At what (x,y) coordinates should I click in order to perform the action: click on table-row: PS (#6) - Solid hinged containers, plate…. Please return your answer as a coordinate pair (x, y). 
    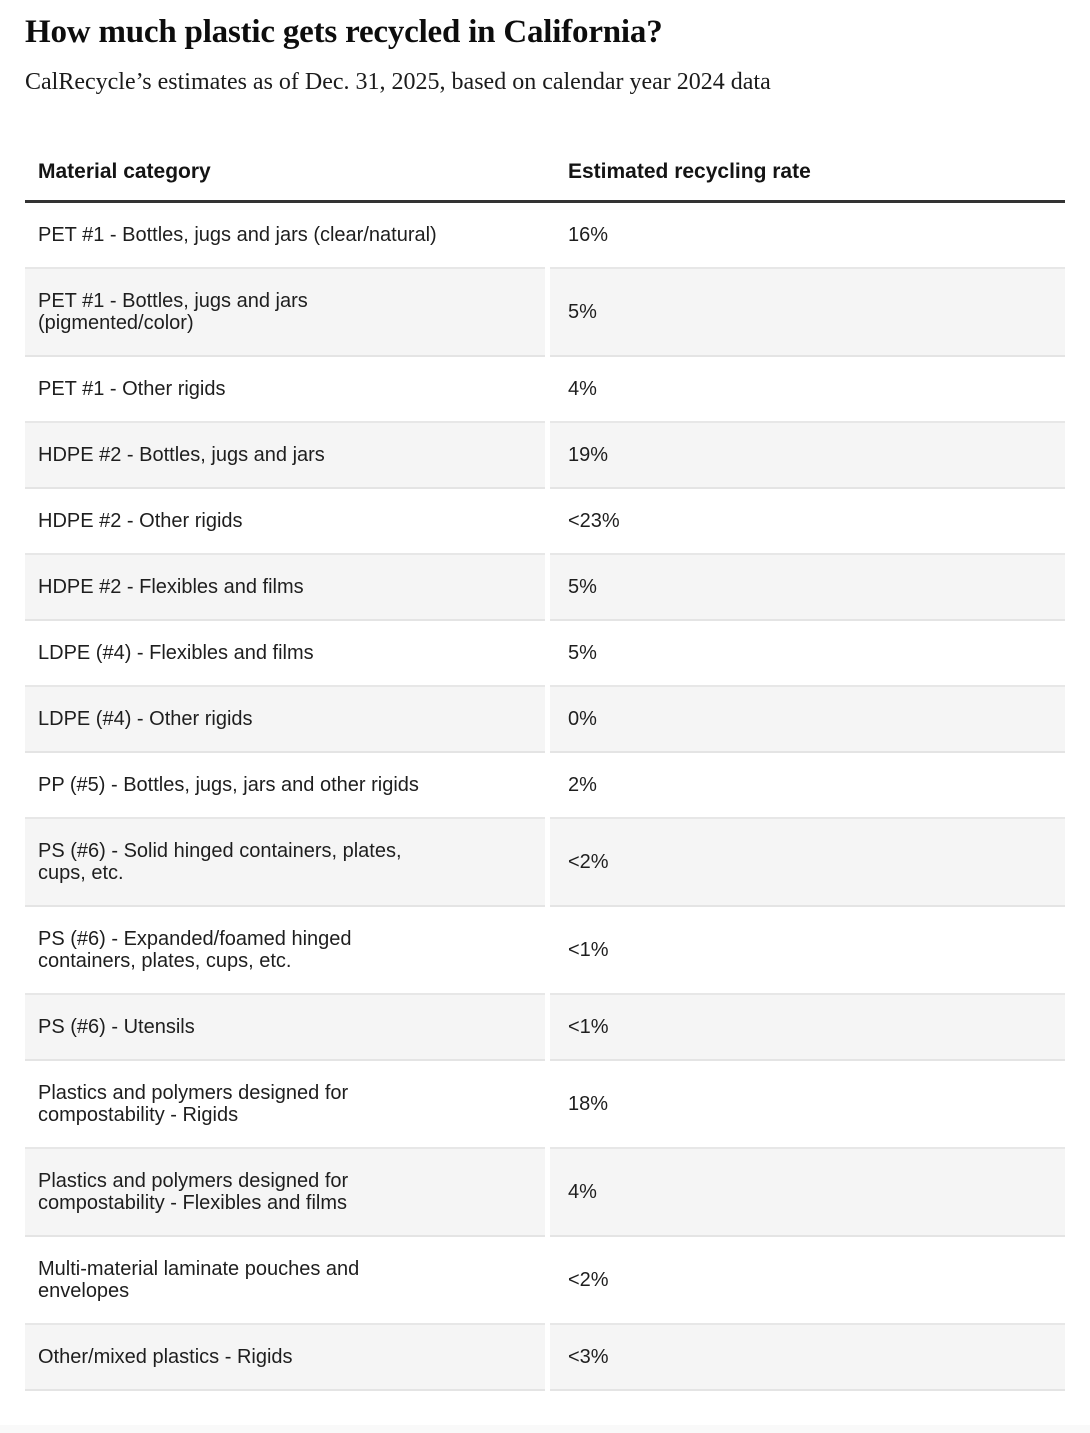
    Looking at the image, I should click on (545, 863).